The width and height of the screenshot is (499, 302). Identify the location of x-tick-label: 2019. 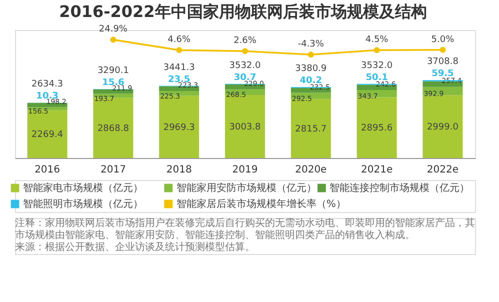
(245, 170).